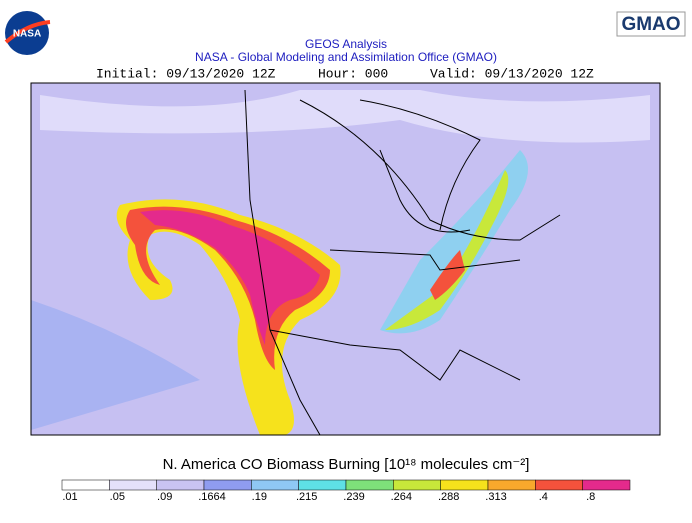 The image size is (692, 523). What do you see at coordinates (115, 365) in the screenshot?
I see `mid-values` at bounding box center [115, 365].